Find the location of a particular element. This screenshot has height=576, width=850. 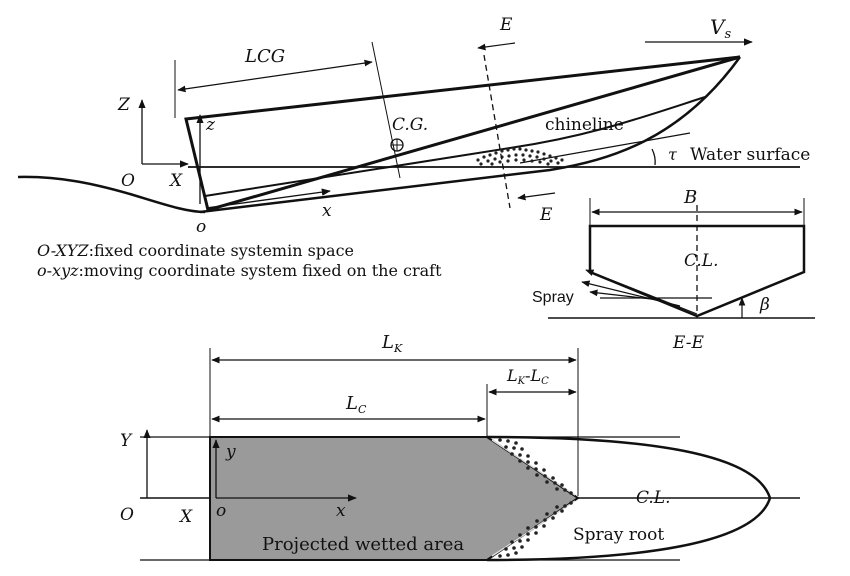

lk-label: LK is located at coordinates (392, 343).